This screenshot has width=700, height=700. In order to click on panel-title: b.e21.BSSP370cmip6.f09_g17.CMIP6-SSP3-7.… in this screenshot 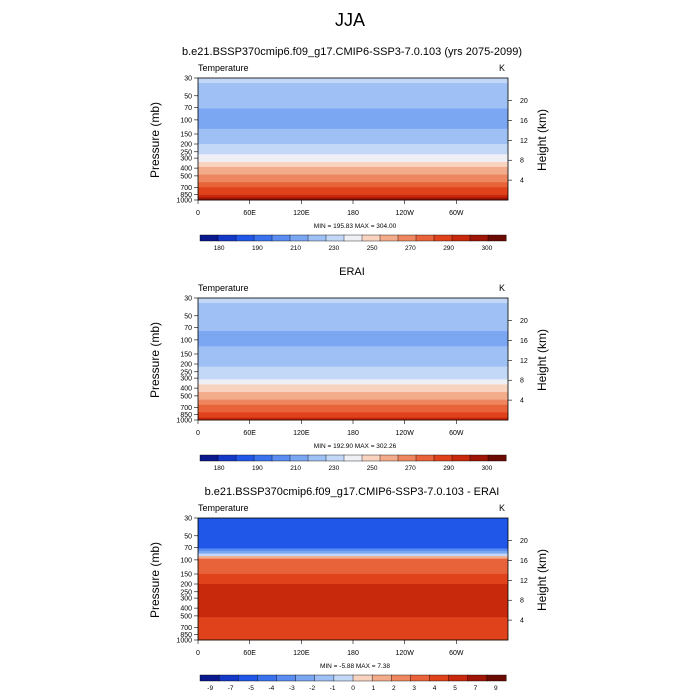, I will do `click(352, 52)`.